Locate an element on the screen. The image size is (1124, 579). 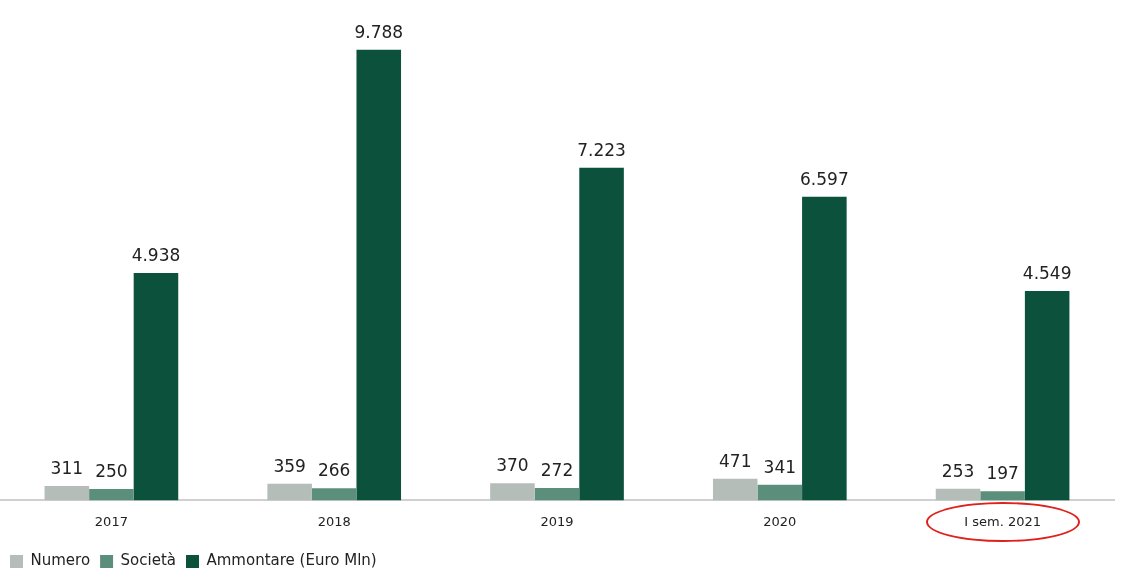
data-label: 253 is located at coordinates (958, 470).